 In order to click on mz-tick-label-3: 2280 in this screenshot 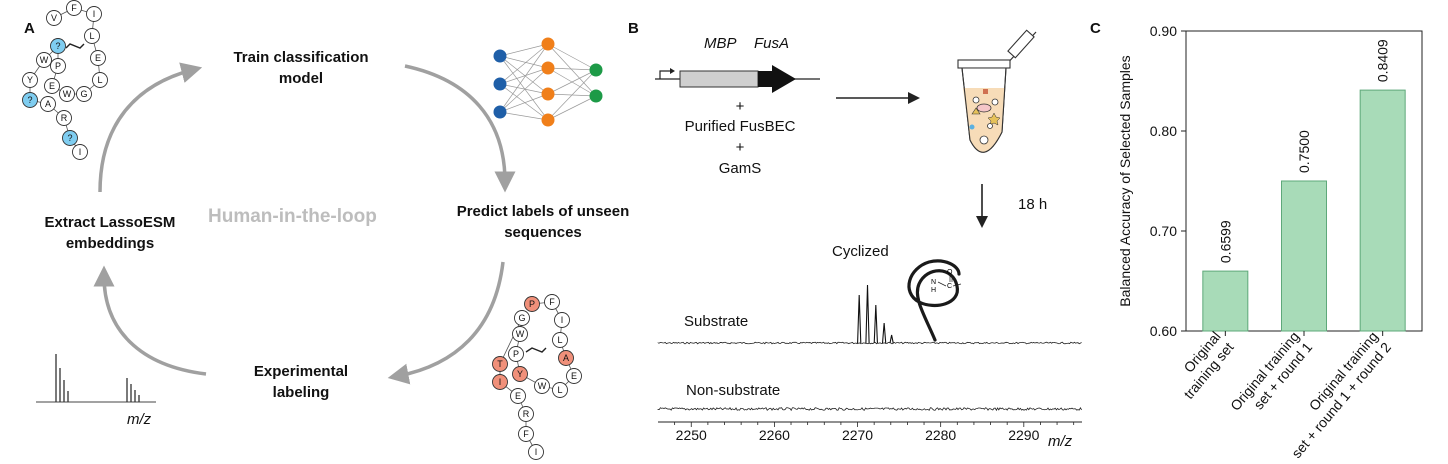, I will do `click(940, 435)`.